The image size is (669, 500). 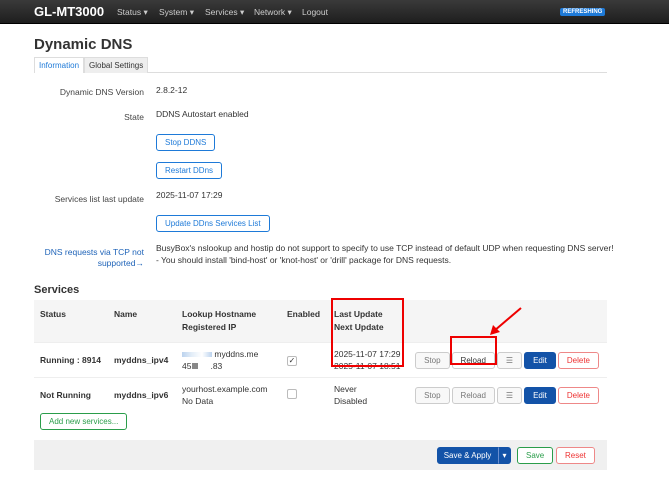 I want to click on row-last-update: 2025-11-07 17:29, so click(x=367, y=354).